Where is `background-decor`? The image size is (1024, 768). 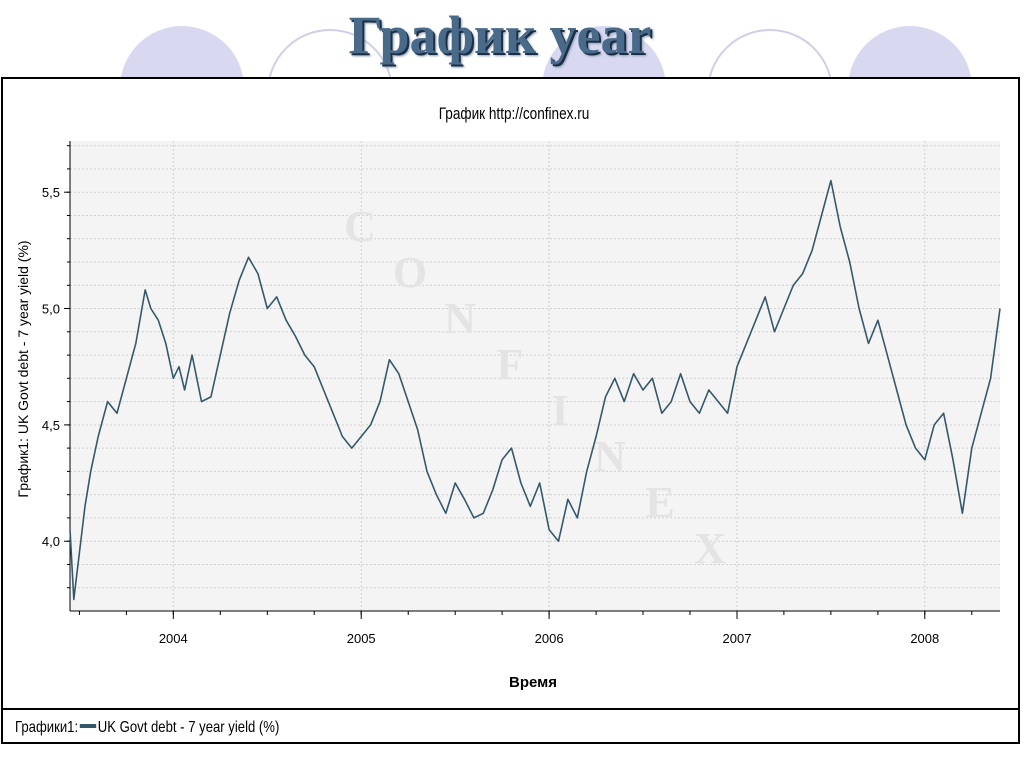 background-decor is located at coordinates (546, 58).